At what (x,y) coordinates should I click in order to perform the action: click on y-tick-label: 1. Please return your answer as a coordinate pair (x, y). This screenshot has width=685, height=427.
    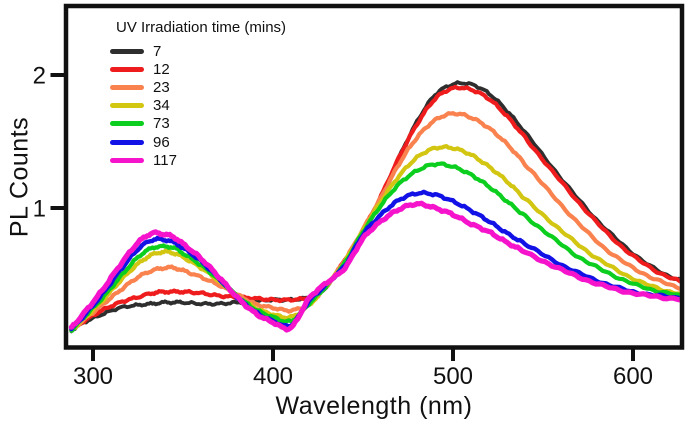
    Looking at the image, I should click on (39, 209).